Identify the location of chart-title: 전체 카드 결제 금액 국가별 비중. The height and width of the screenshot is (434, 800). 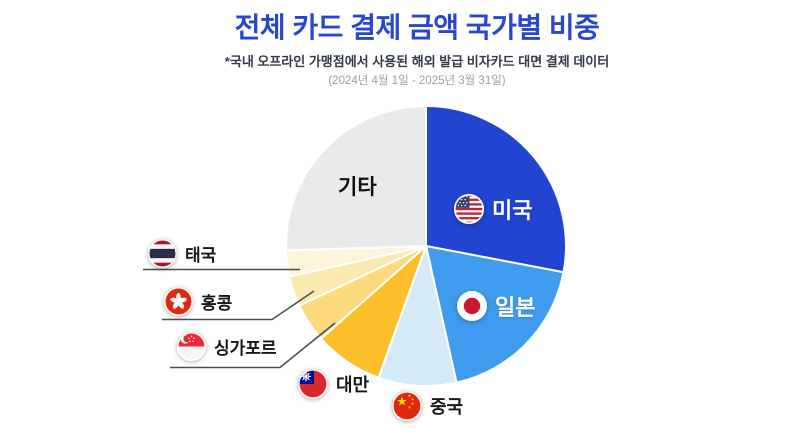
(417, 27).